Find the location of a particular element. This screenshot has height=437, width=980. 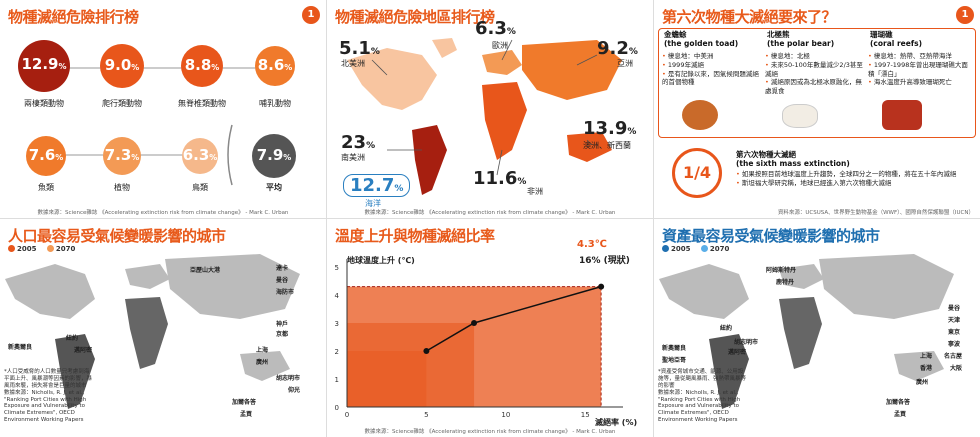

value-europe: 6.3% is located at coordinates (495, 28).